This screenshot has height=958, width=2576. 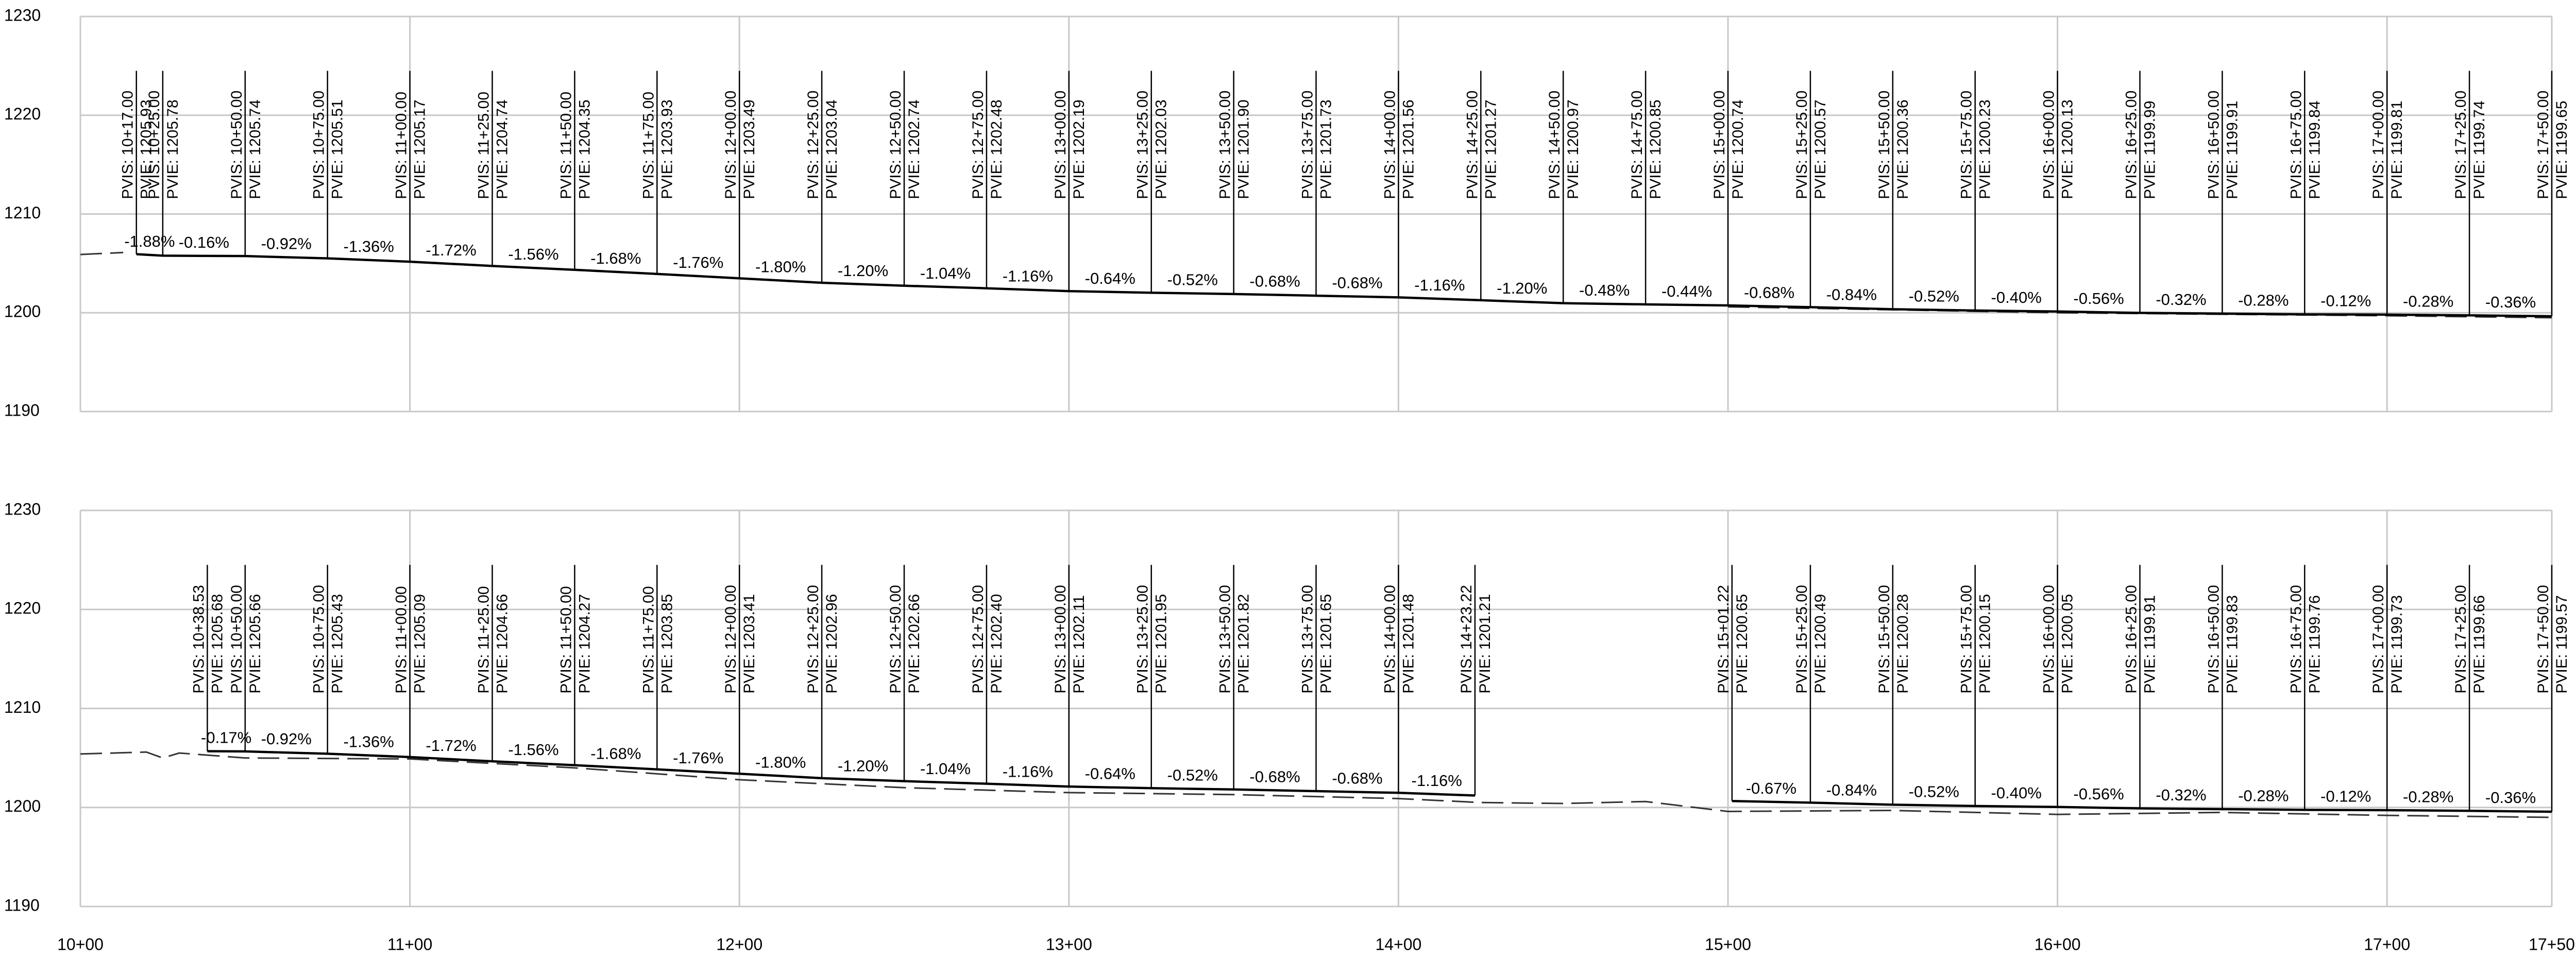 What do you see at coordinates (22, 410) in the screenshot?
I see `y-tick-label: 1190` at bounding box center [22, 410].